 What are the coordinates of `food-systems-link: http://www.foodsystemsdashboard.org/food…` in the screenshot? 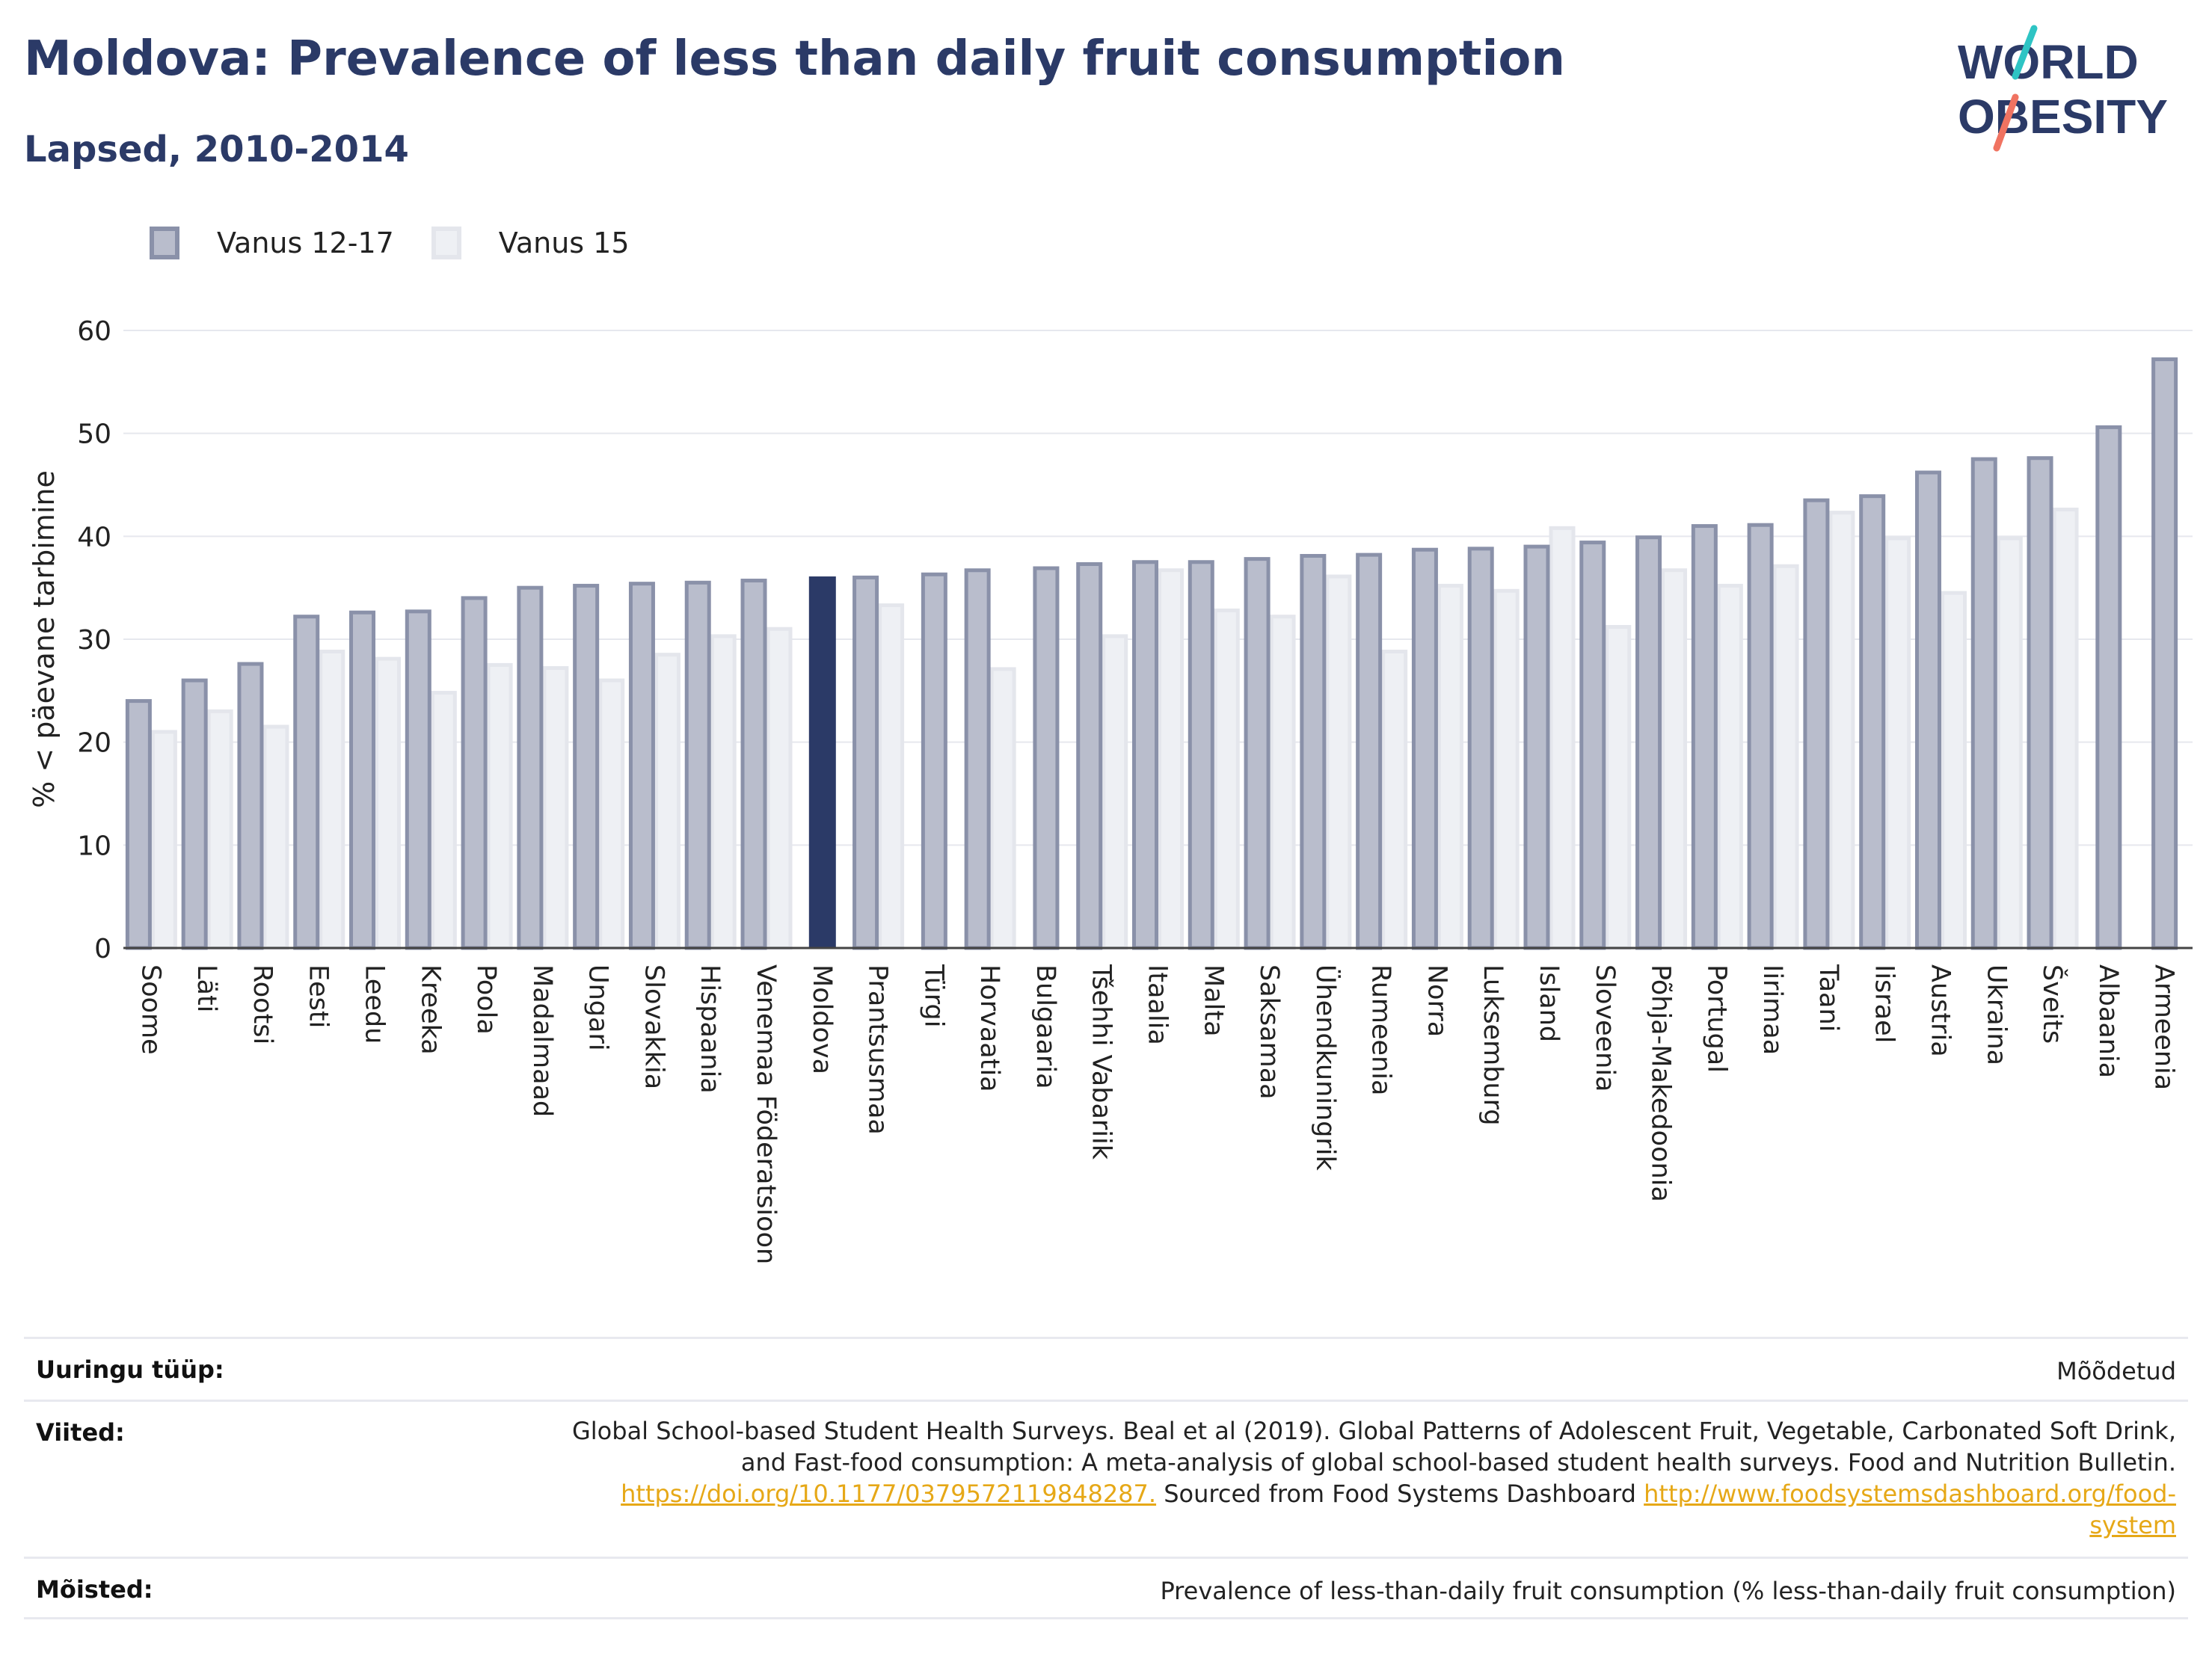 It's located at (1910, 1494).